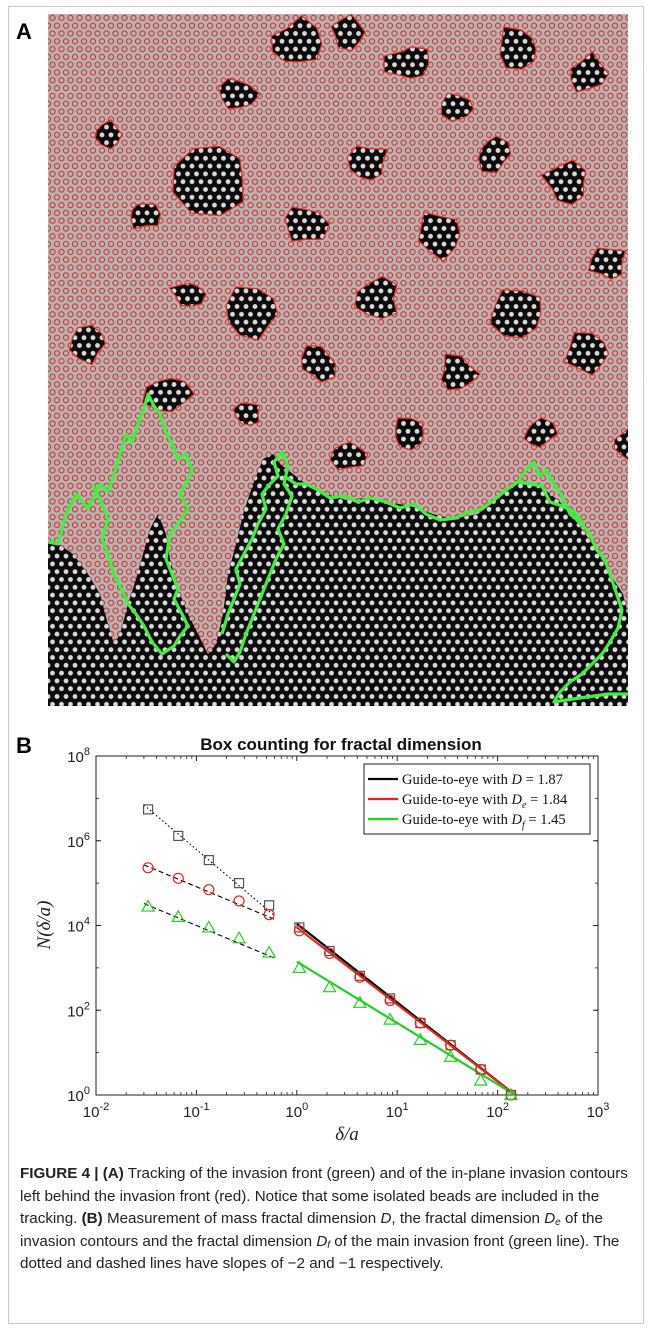 The height and width of the screenshot is (1330, 651). Describe the element at coordinates (434, 500) in the screenshot. I see `invasion-front-center` at that location.